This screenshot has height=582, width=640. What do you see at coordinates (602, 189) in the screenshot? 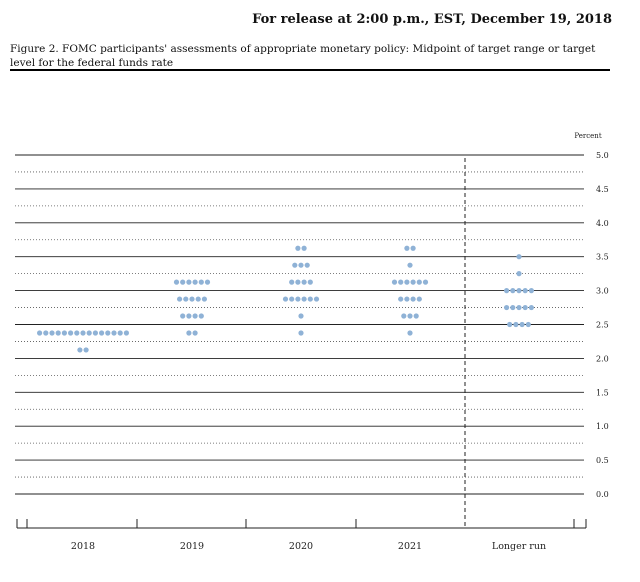
I see `y-tick-label: 4.5` at bounding box center [602, 189].